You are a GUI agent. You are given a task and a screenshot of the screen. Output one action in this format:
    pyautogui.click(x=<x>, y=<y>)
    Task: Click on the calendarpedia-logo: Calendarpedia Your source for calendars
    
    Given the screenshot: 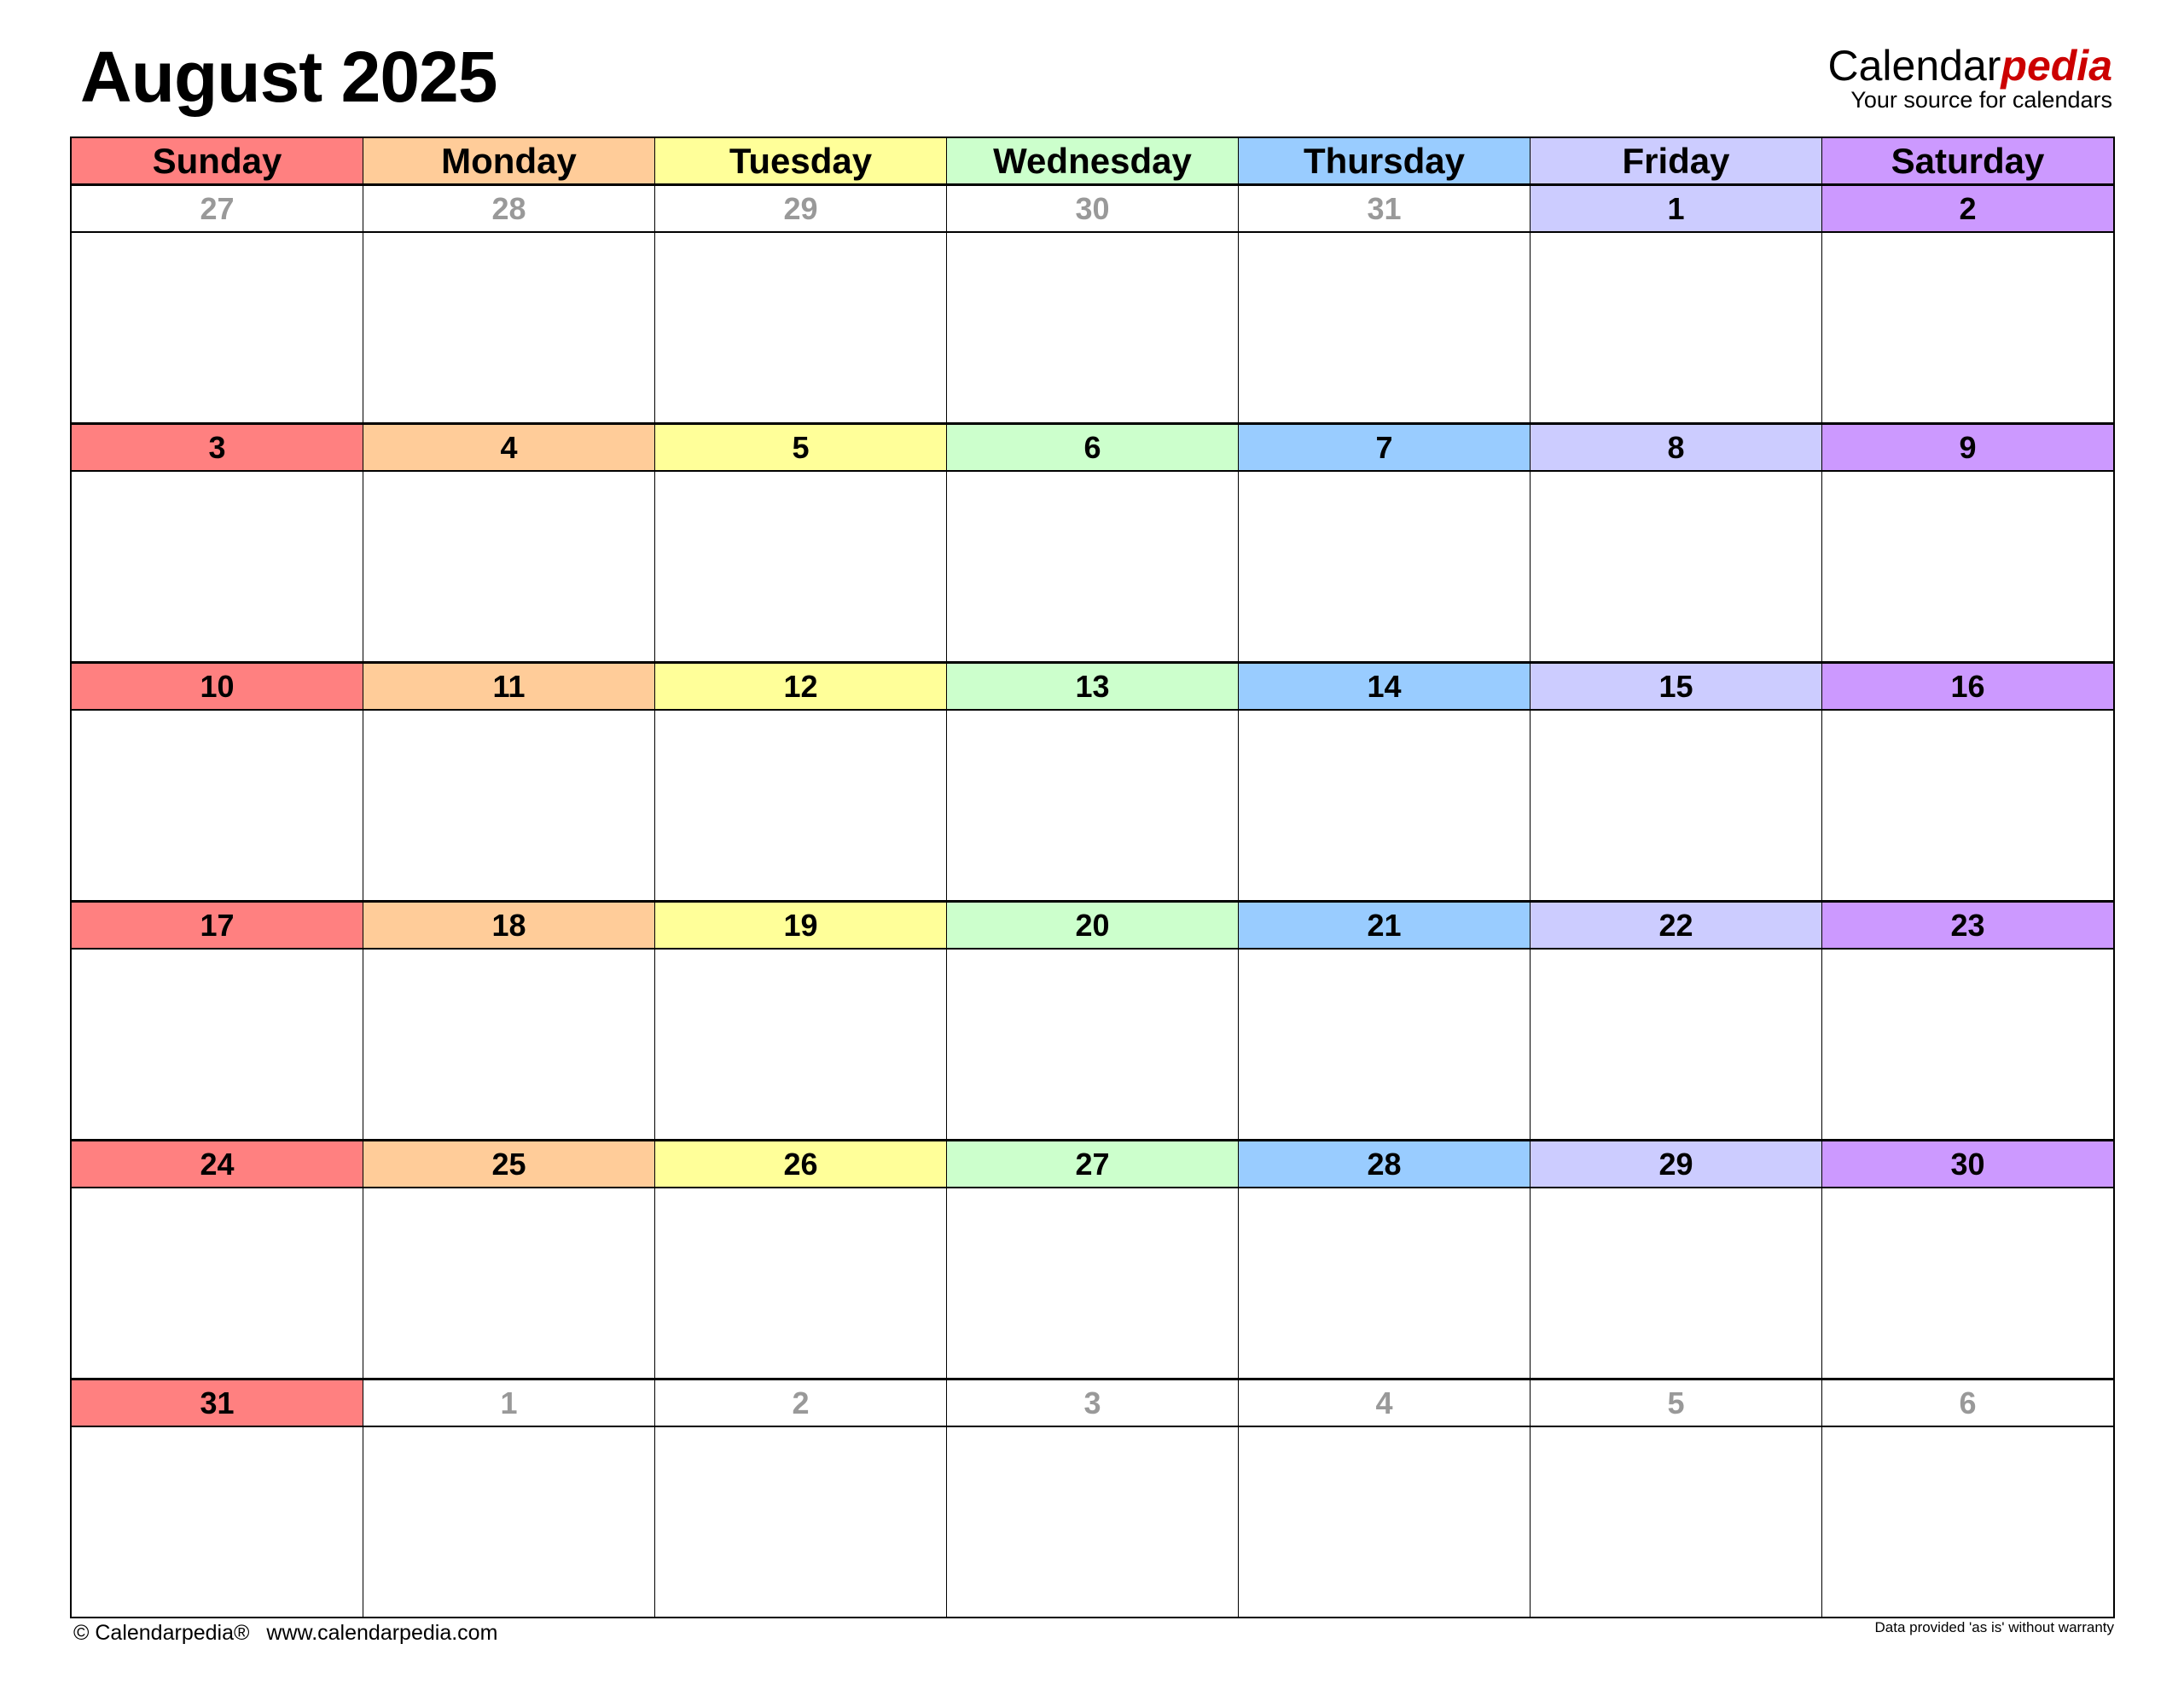 What is the action you would take?
    pyautogui.click(x=1971, y=78)
    